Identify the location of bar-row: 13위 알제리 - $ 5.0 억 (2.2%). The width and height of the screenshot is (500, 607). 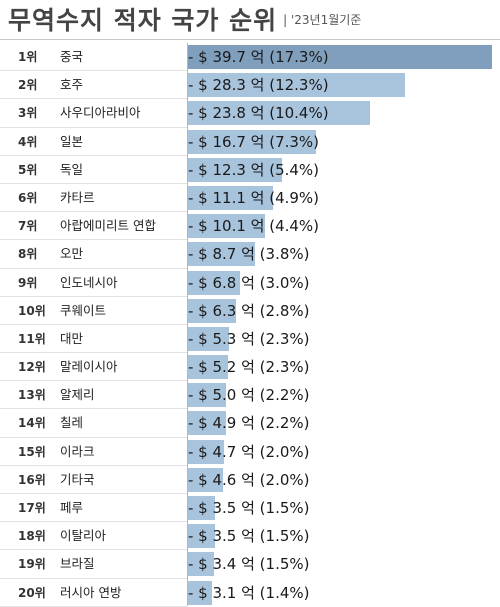
(250, 395).